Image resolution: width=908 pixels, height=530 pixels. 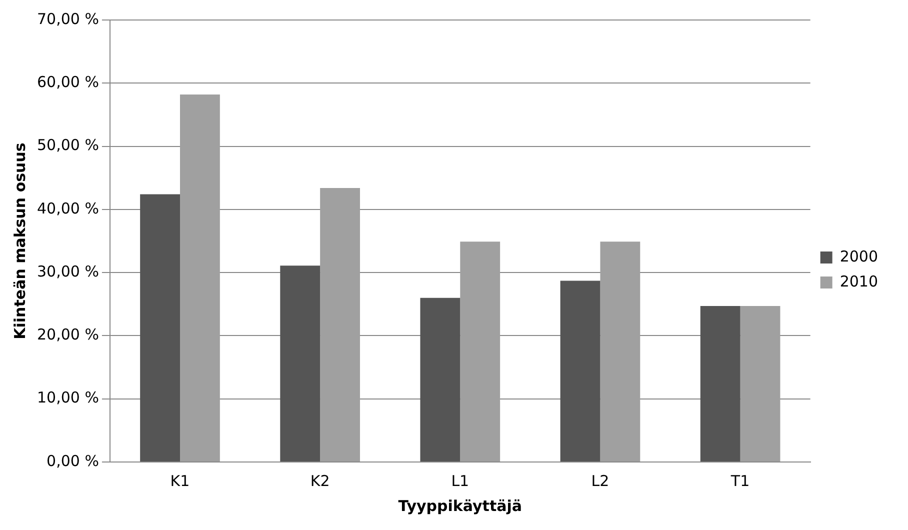 I want to click on x-axis-title: Tyyppikäyttäjä, so click(x=460, y=505).